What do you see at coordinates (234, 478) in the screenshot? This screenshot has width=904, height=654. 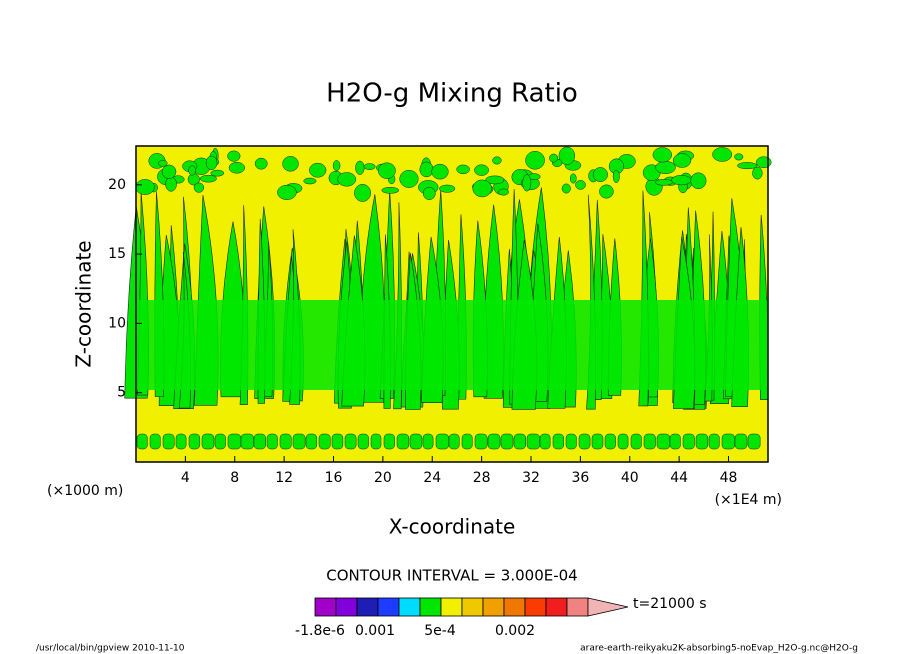 I see `x-tick-label: 8` at bounding box center [234, 478].